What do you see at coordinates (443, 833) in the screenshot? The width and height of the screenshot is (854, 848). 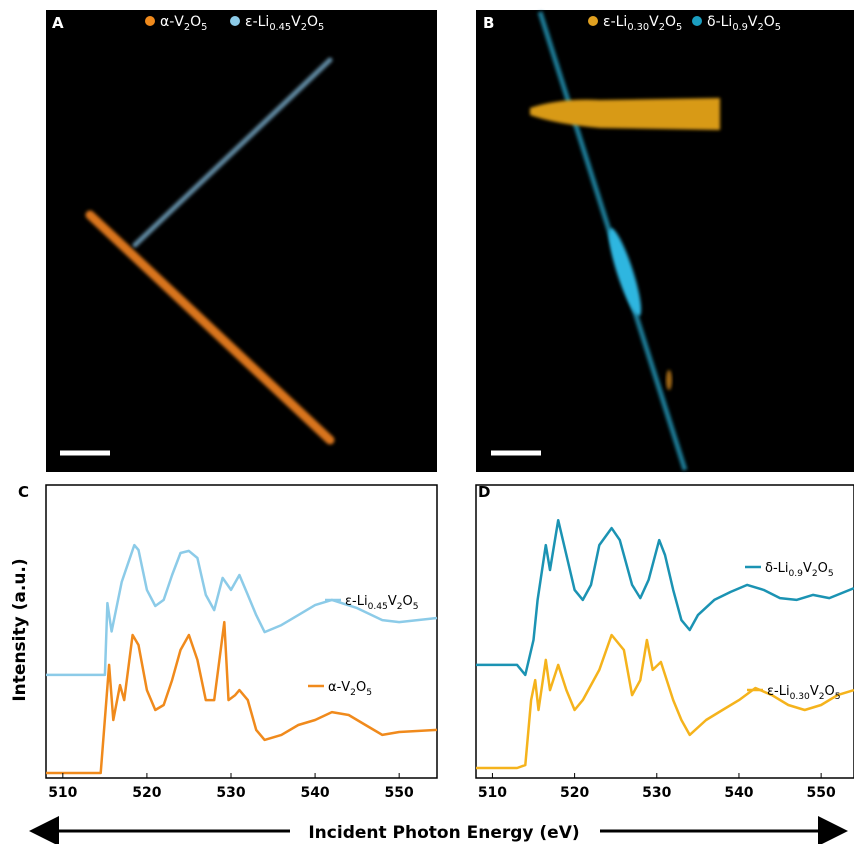 I see `x-axis-label: Incident Photon Energy (eV)` at bounding box center [443, 833].